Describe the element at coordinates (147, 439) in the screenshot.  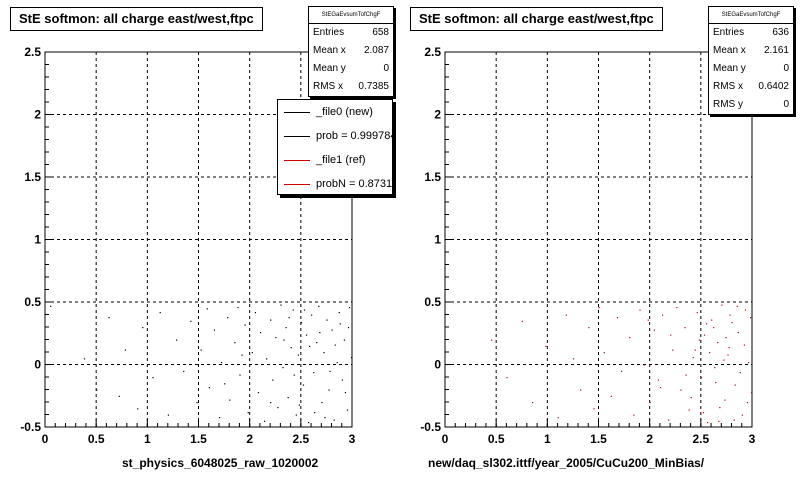
I see `x-tick-label: 1` at that location.